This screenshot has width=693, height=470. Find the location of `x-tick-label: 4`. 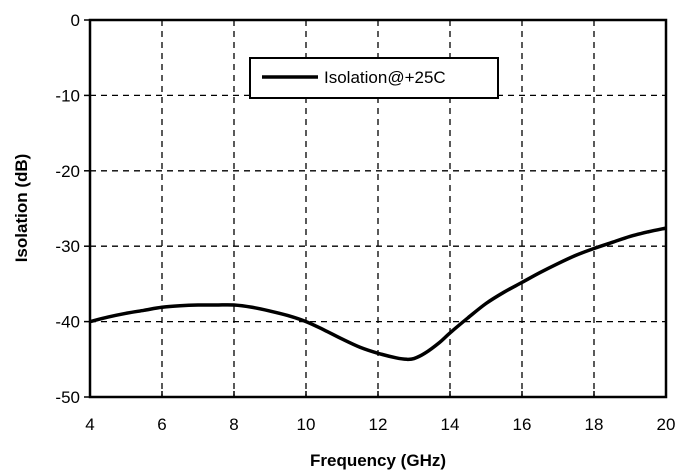

x-tick-label: 4 is located at coordinates (89, 424).